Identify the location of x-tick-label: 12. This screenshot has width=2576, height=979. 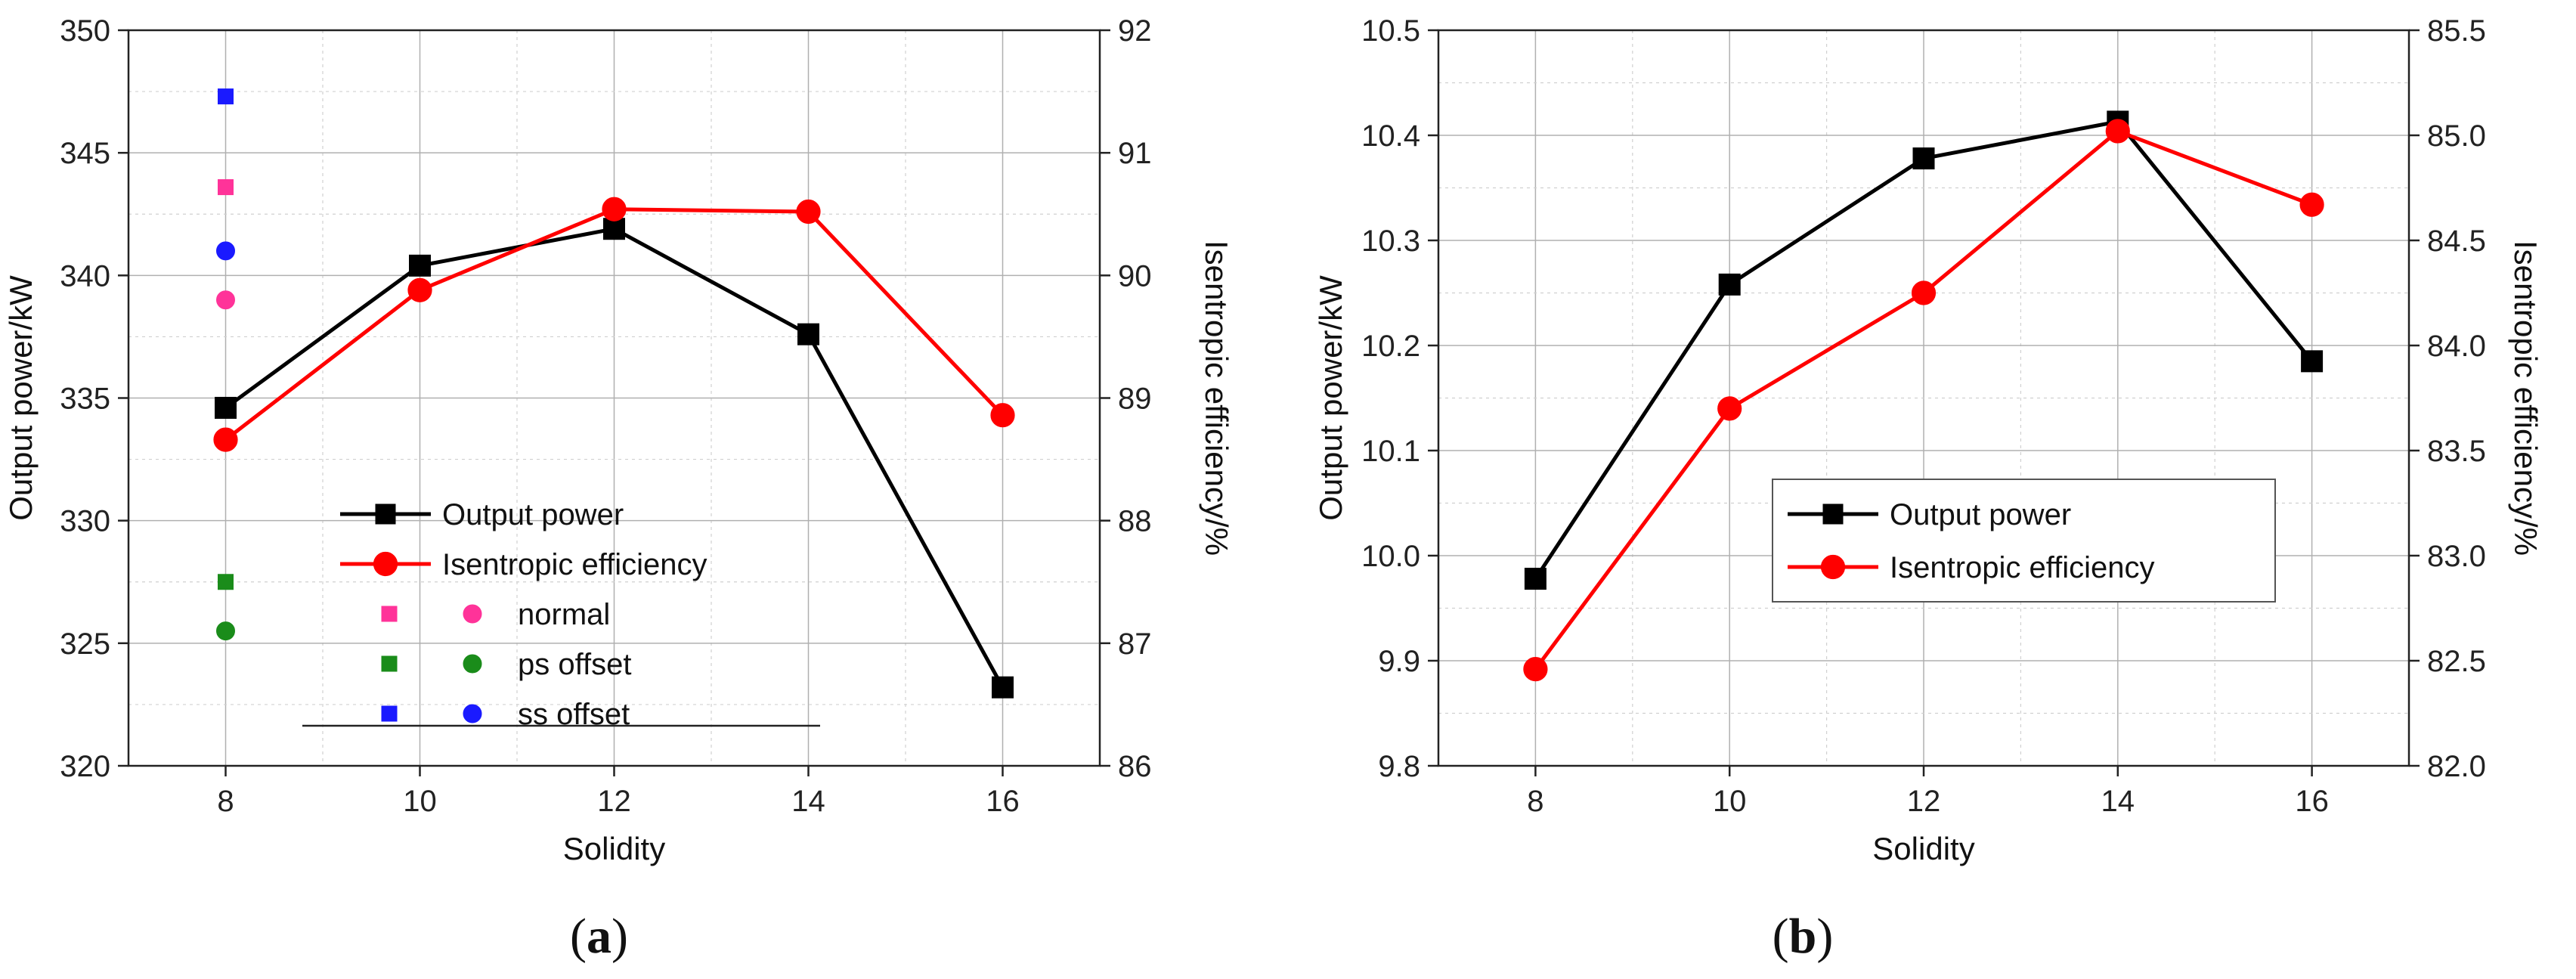
(1924, 801).